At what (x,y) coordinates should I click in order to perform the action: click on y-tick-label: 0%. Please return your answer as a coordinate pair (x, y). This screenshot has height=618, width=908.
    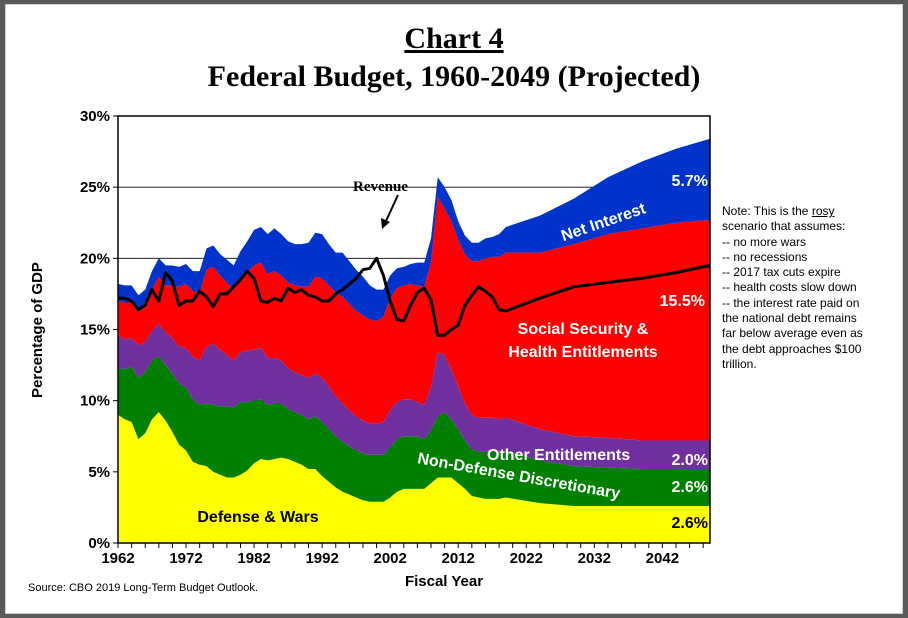
    Looking at the image, I should click on (99, 543).